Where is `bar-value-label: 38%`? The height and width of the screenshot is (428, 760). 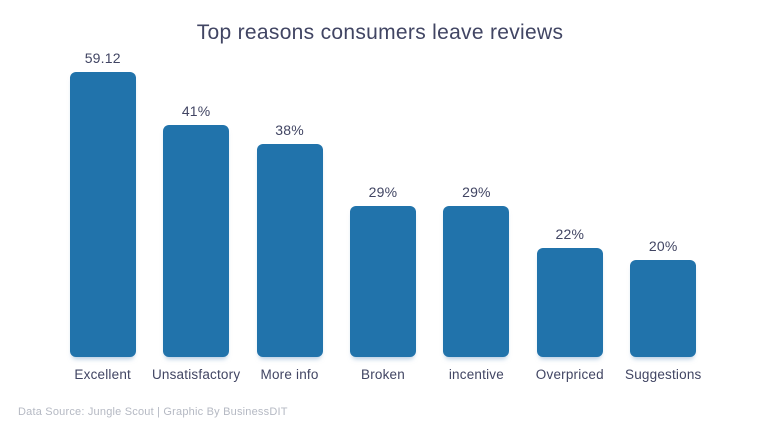
bar-value-label: 38% is located at coordinates (289, 130).